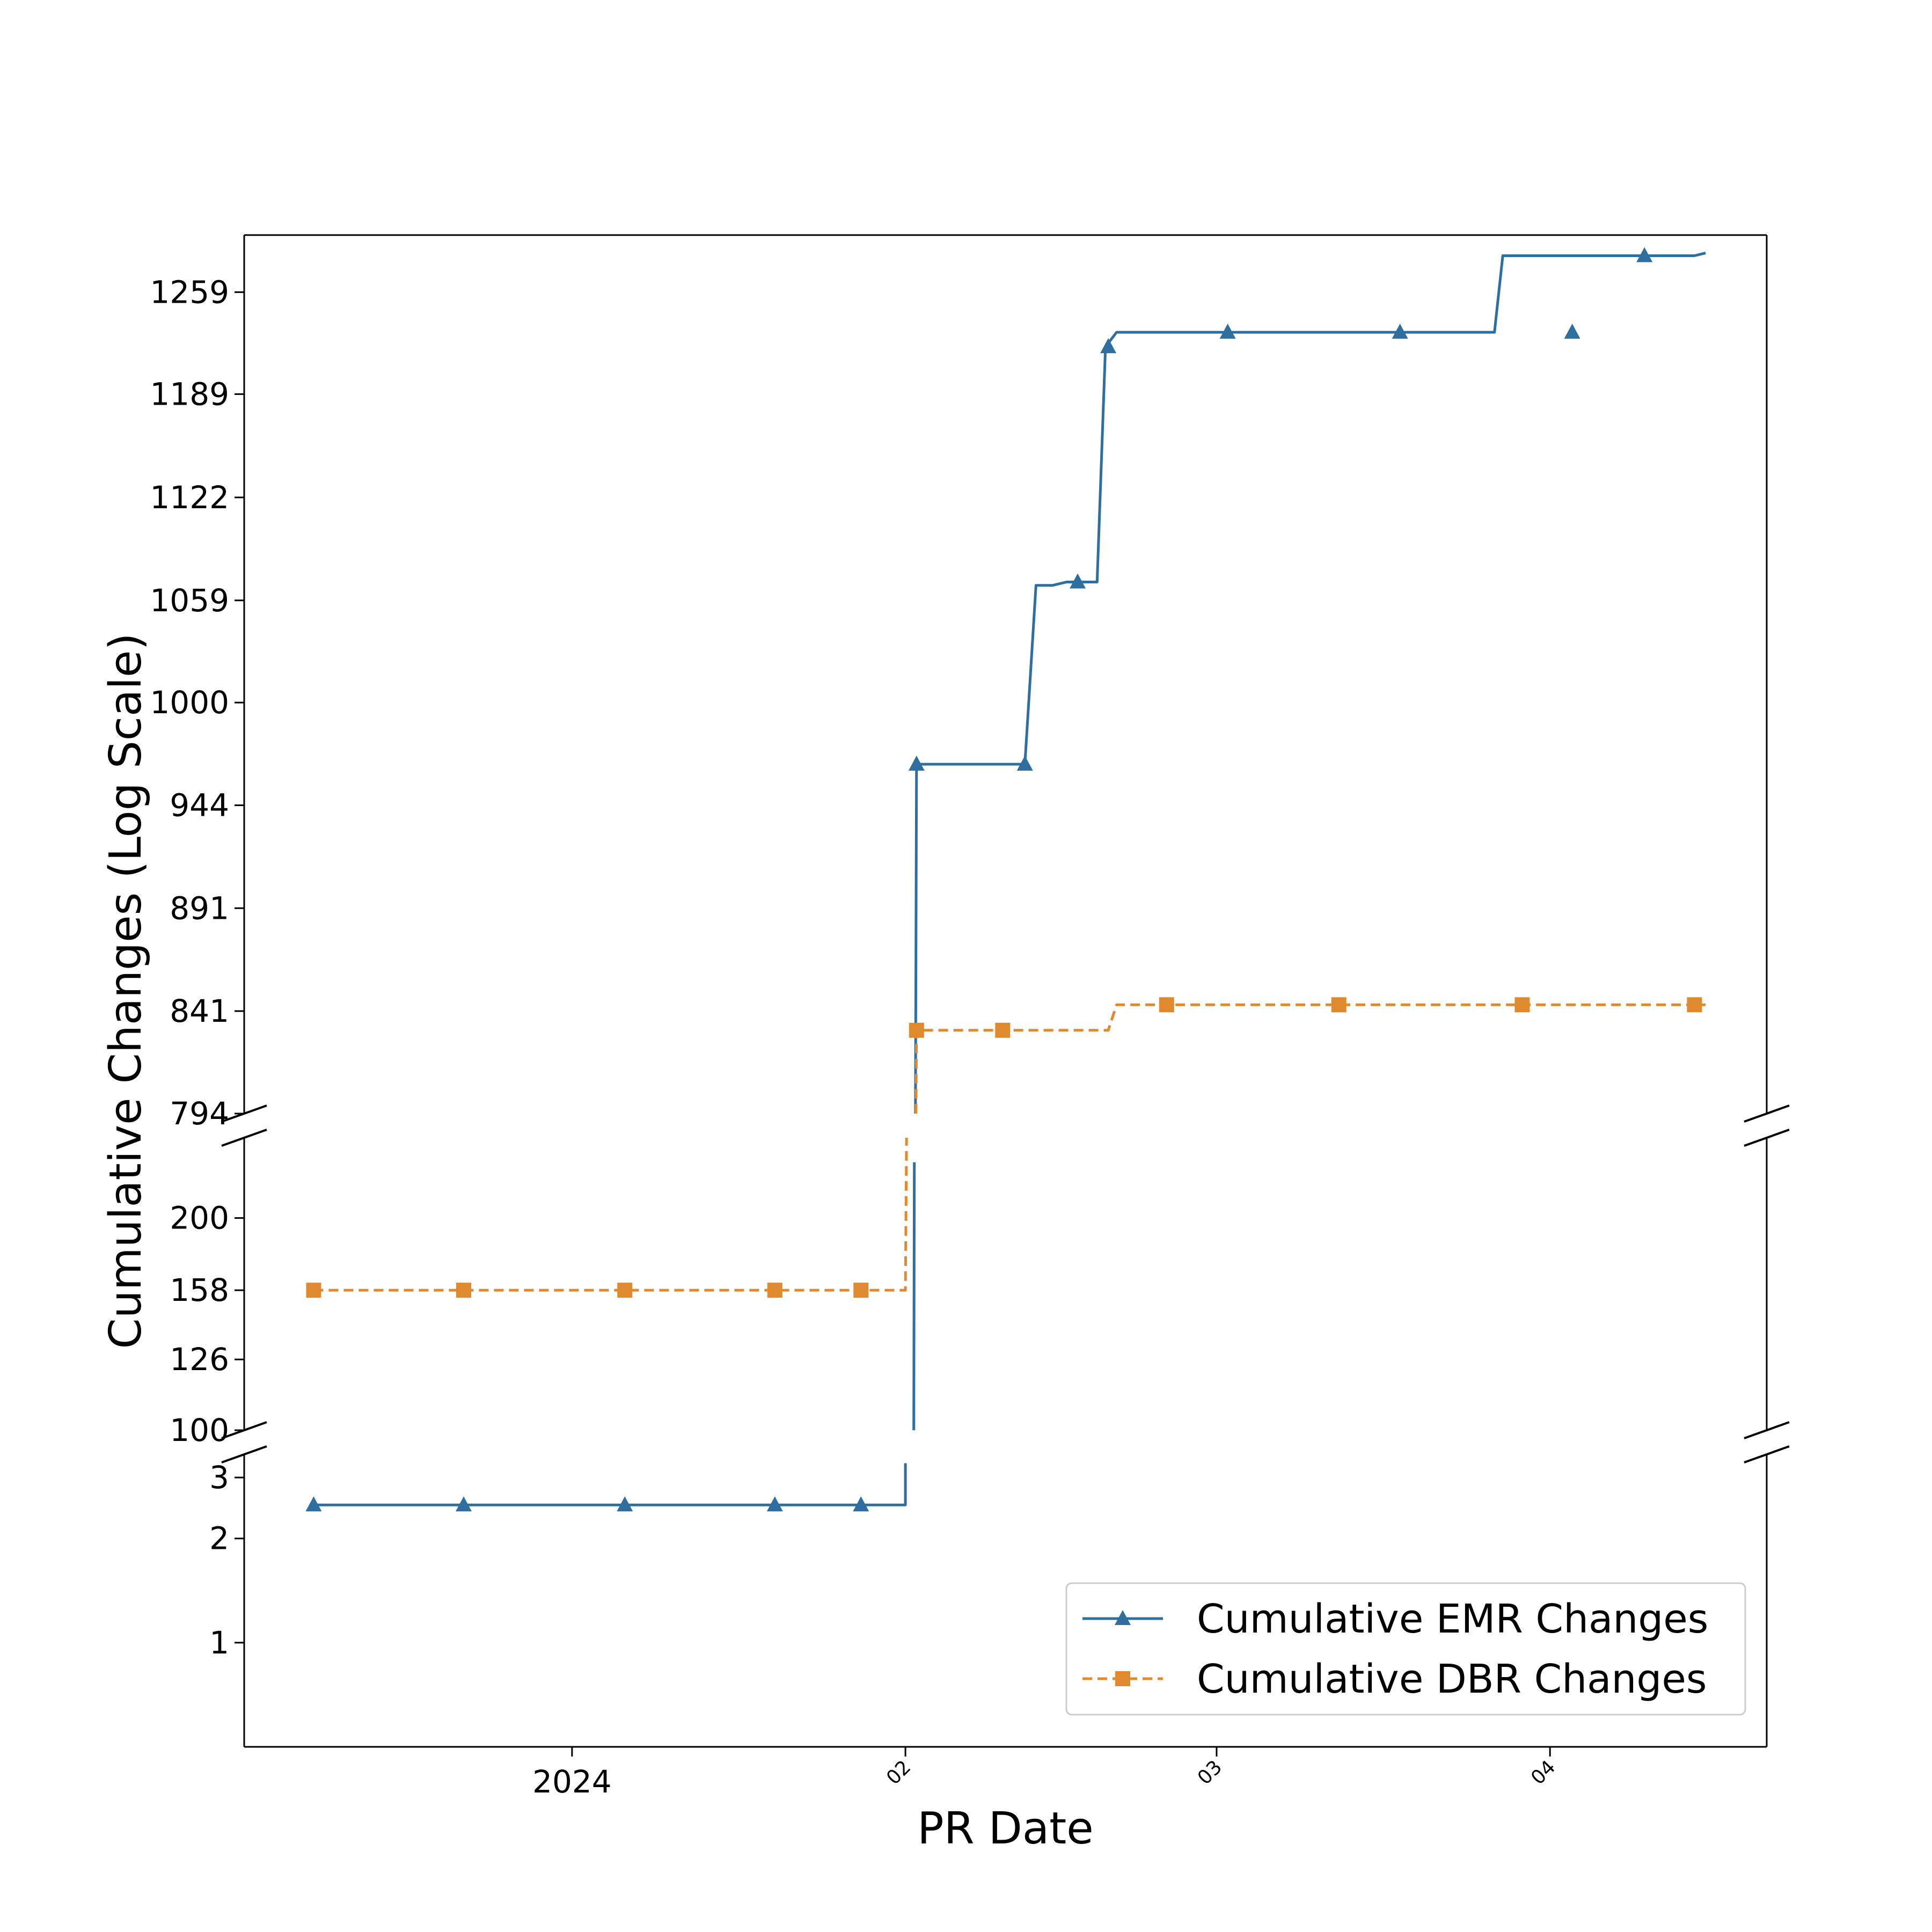  I want to click on y-tick-label: 100, so click(199, 1430).